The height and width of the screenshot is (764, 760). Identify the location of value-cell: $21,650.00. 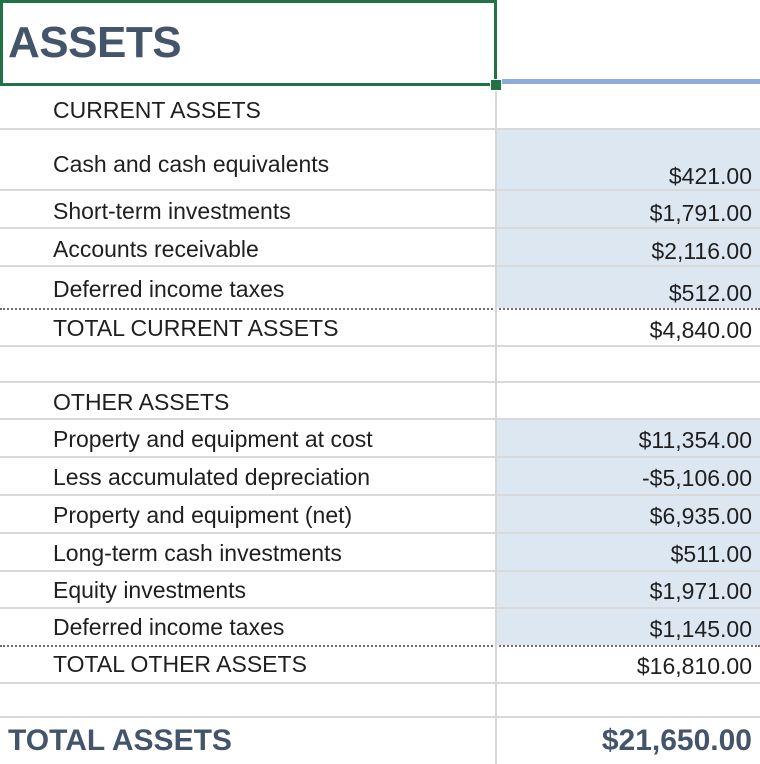
(628, 741).